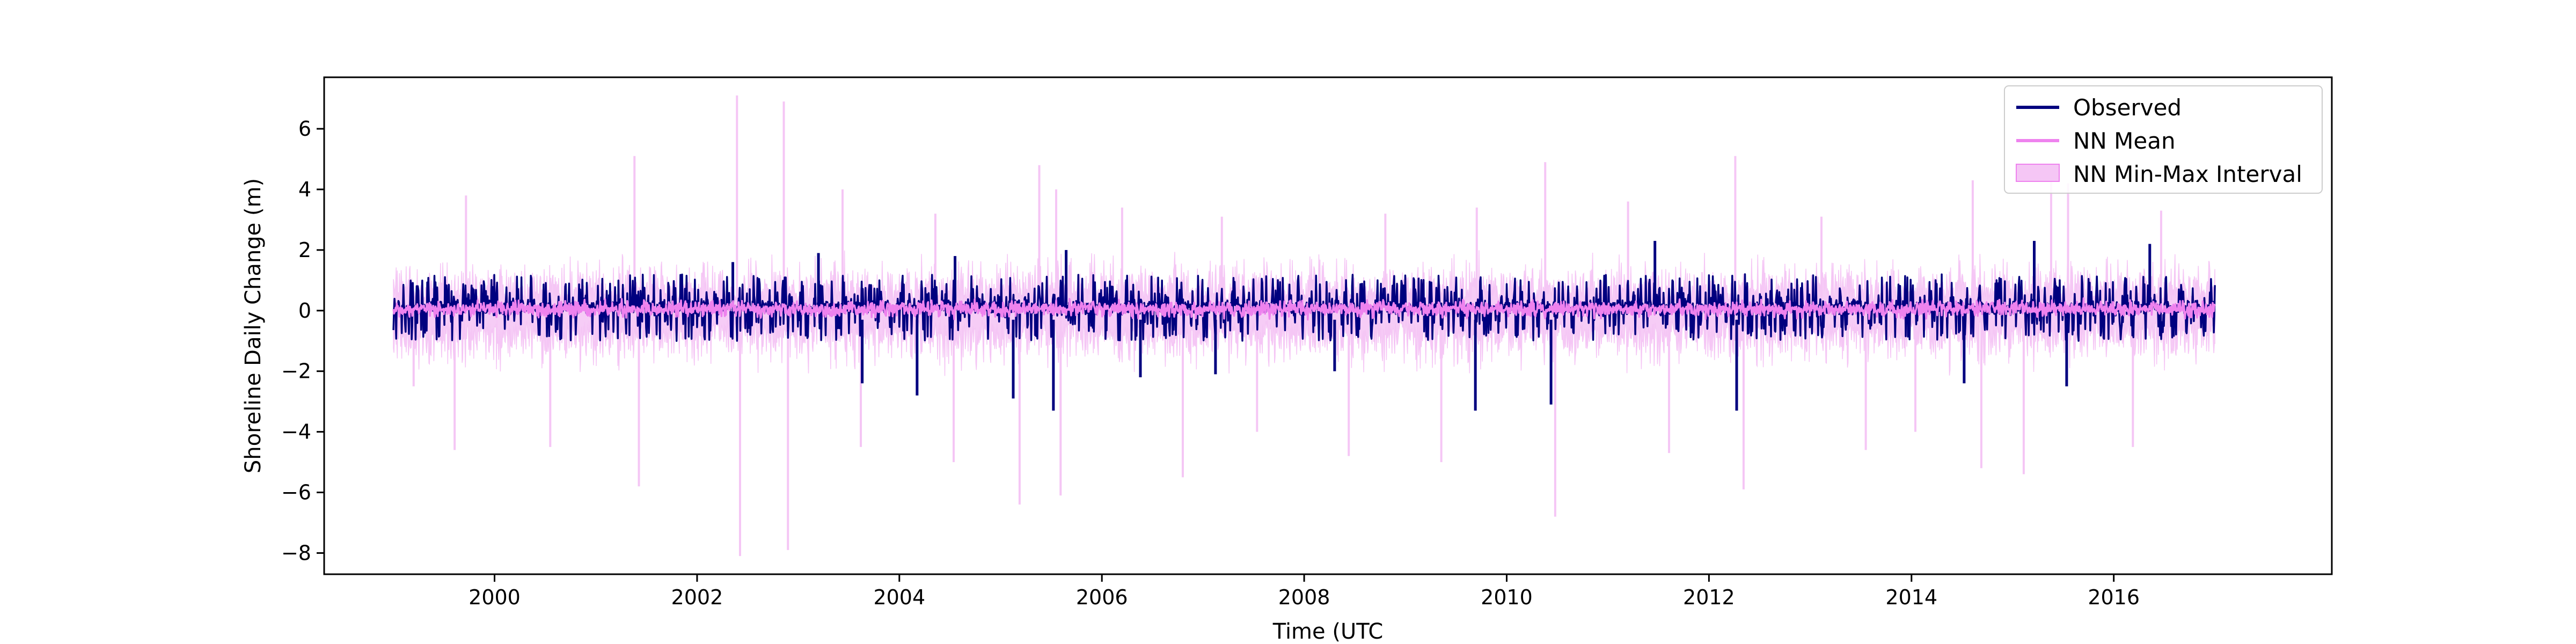 This screenshot has height=644, width=2576. What do you see at coordinates (1911, 597) in the screenshot?
I see `x-tick-label: 2014` at bounding box center [1911, 597].